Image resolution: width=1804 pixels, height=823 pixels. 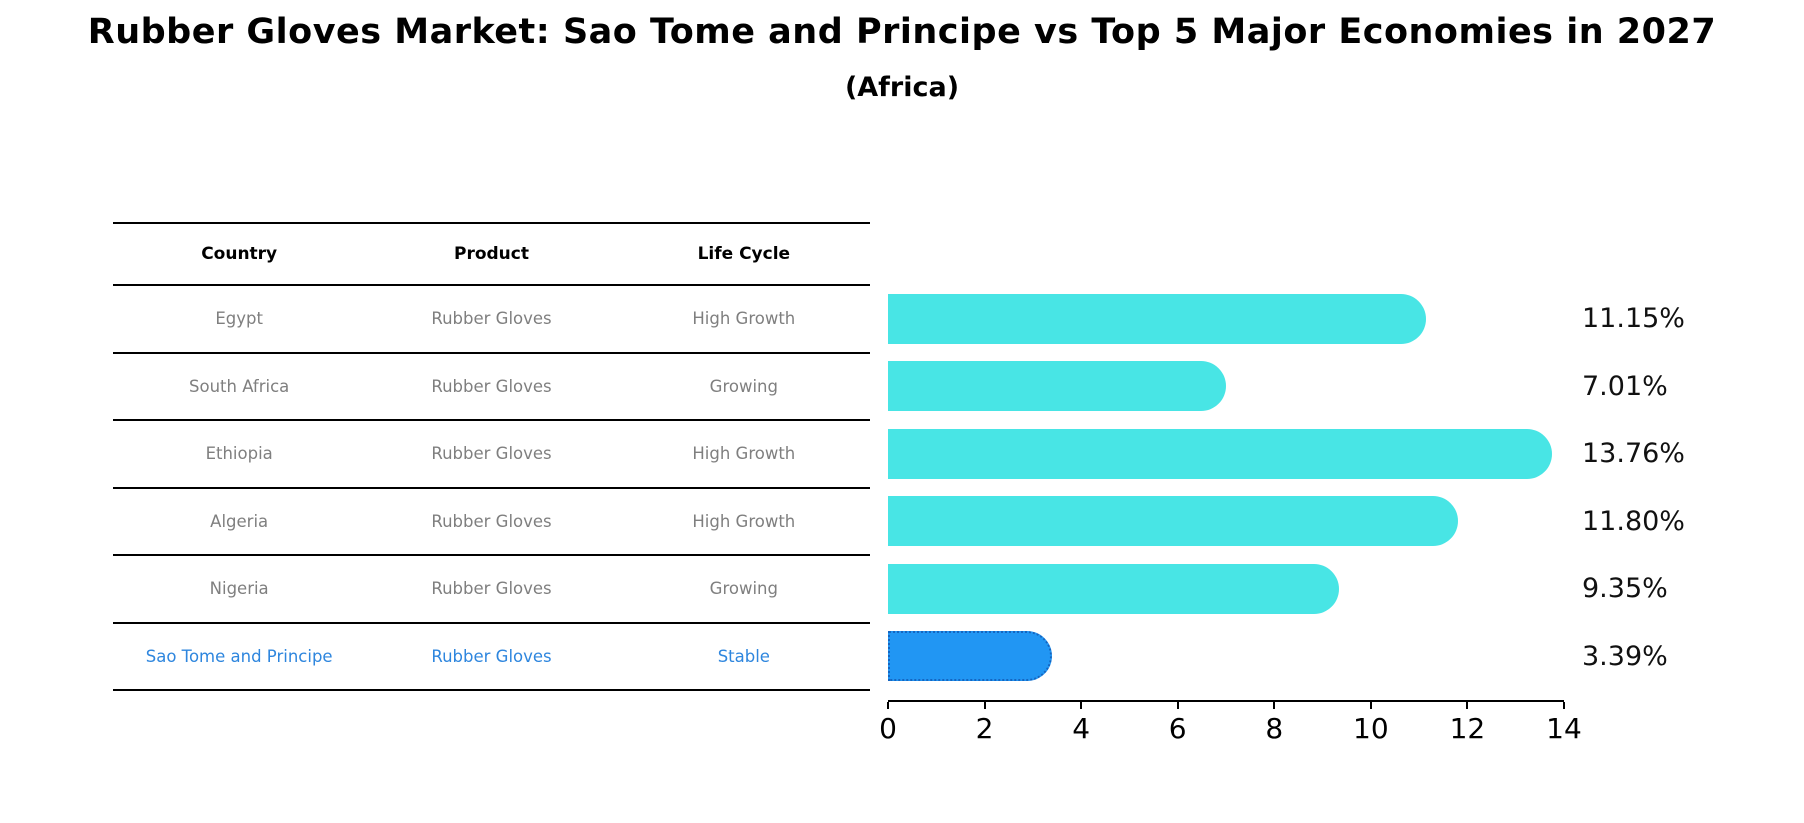 What do you see at coordinates (902, 87) in the screenshot?
I see `chart-subtitle: (Africa)` at bounding box center [902, 87].